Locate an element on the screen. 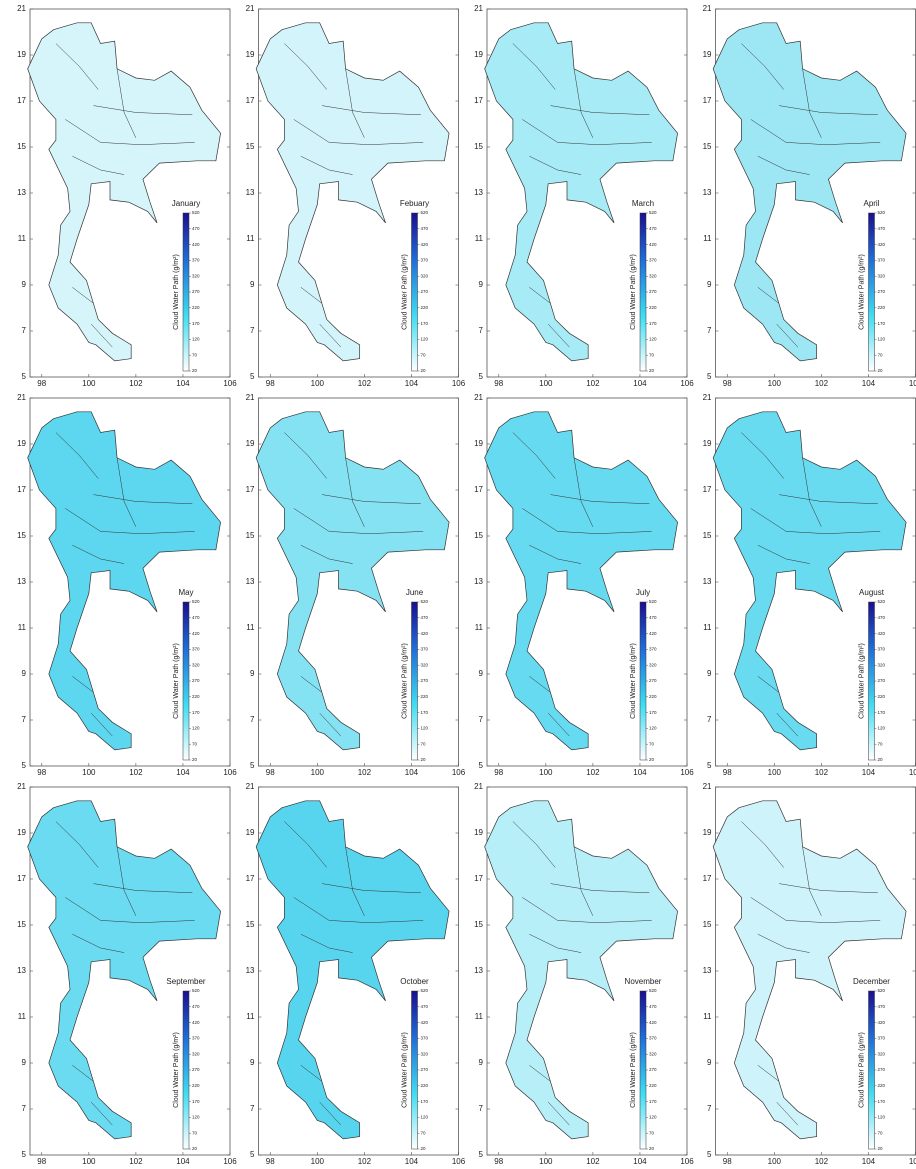 This screenshot has height=1169, width=916. x-tick-label: 102 is located at coordinates (365, 383).